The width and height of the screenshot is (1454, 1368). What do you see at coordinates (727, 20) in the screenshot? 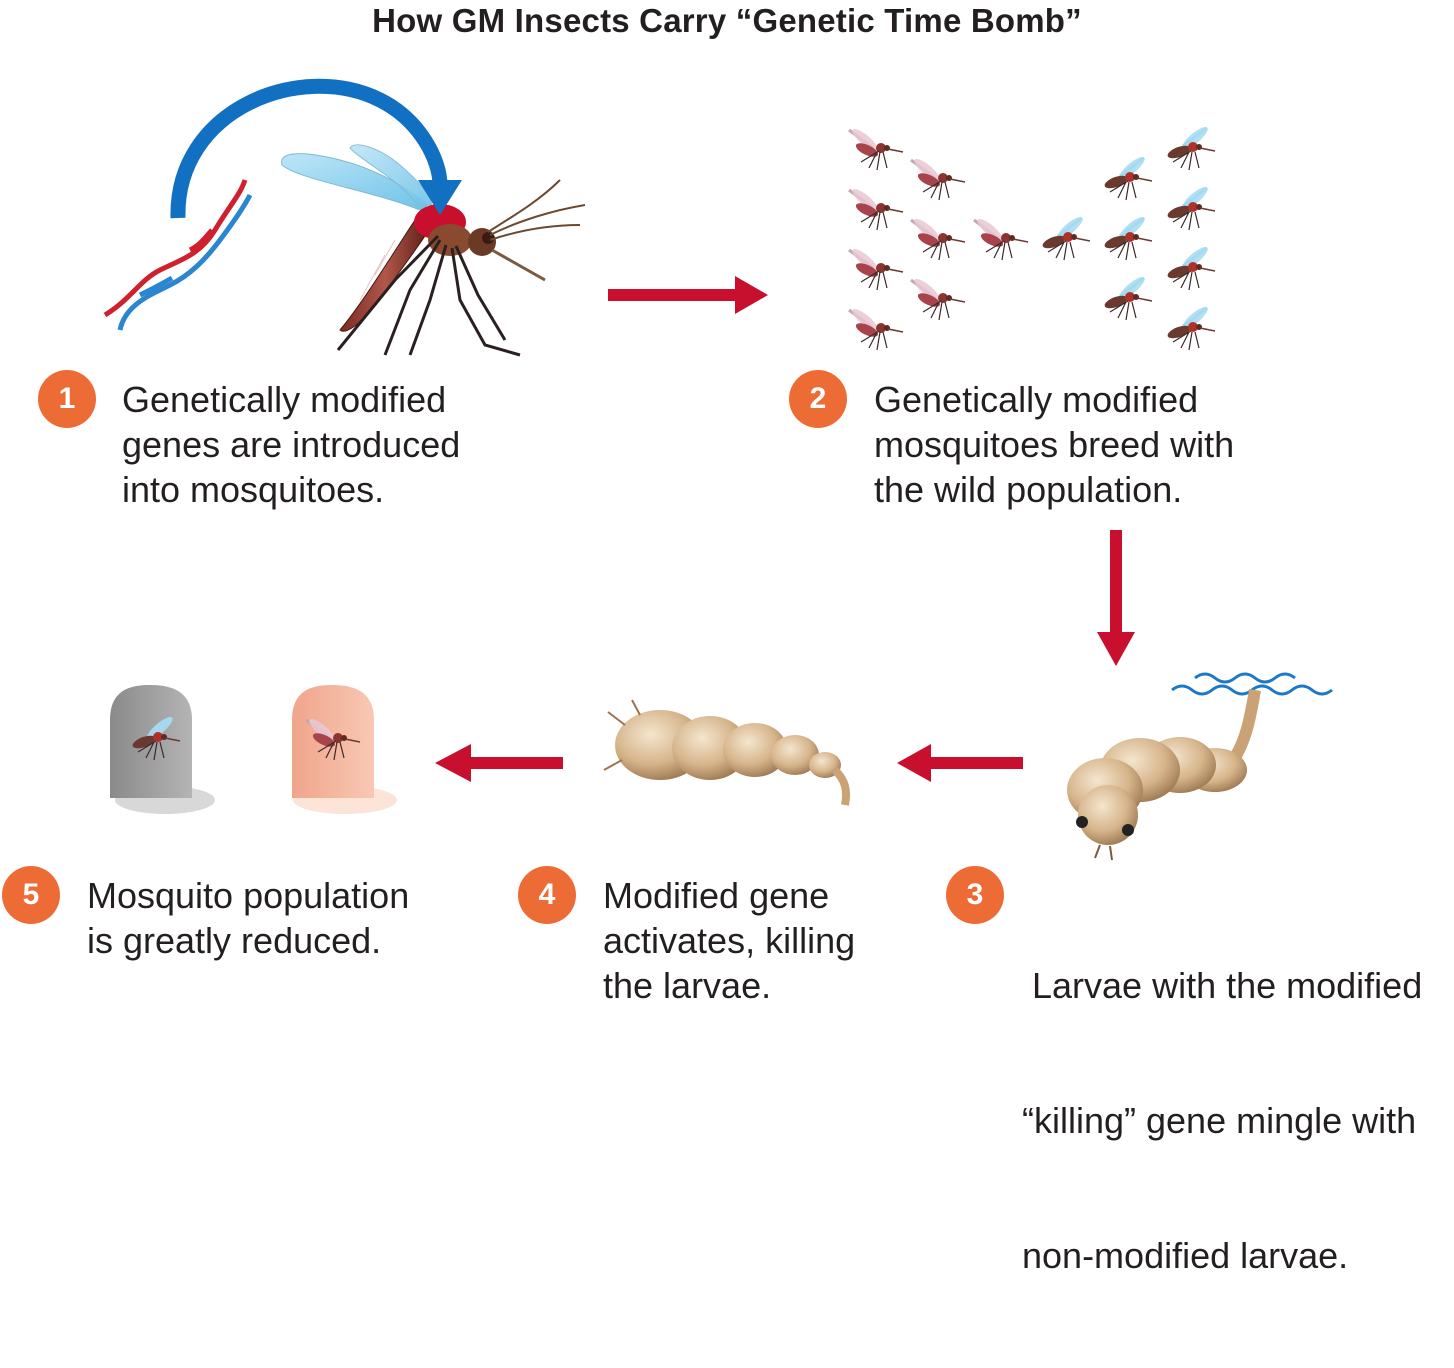
I see `diagram-title: How GM Insects Carry “Genetic Time Bomb”` at bounding box center [727, 20].